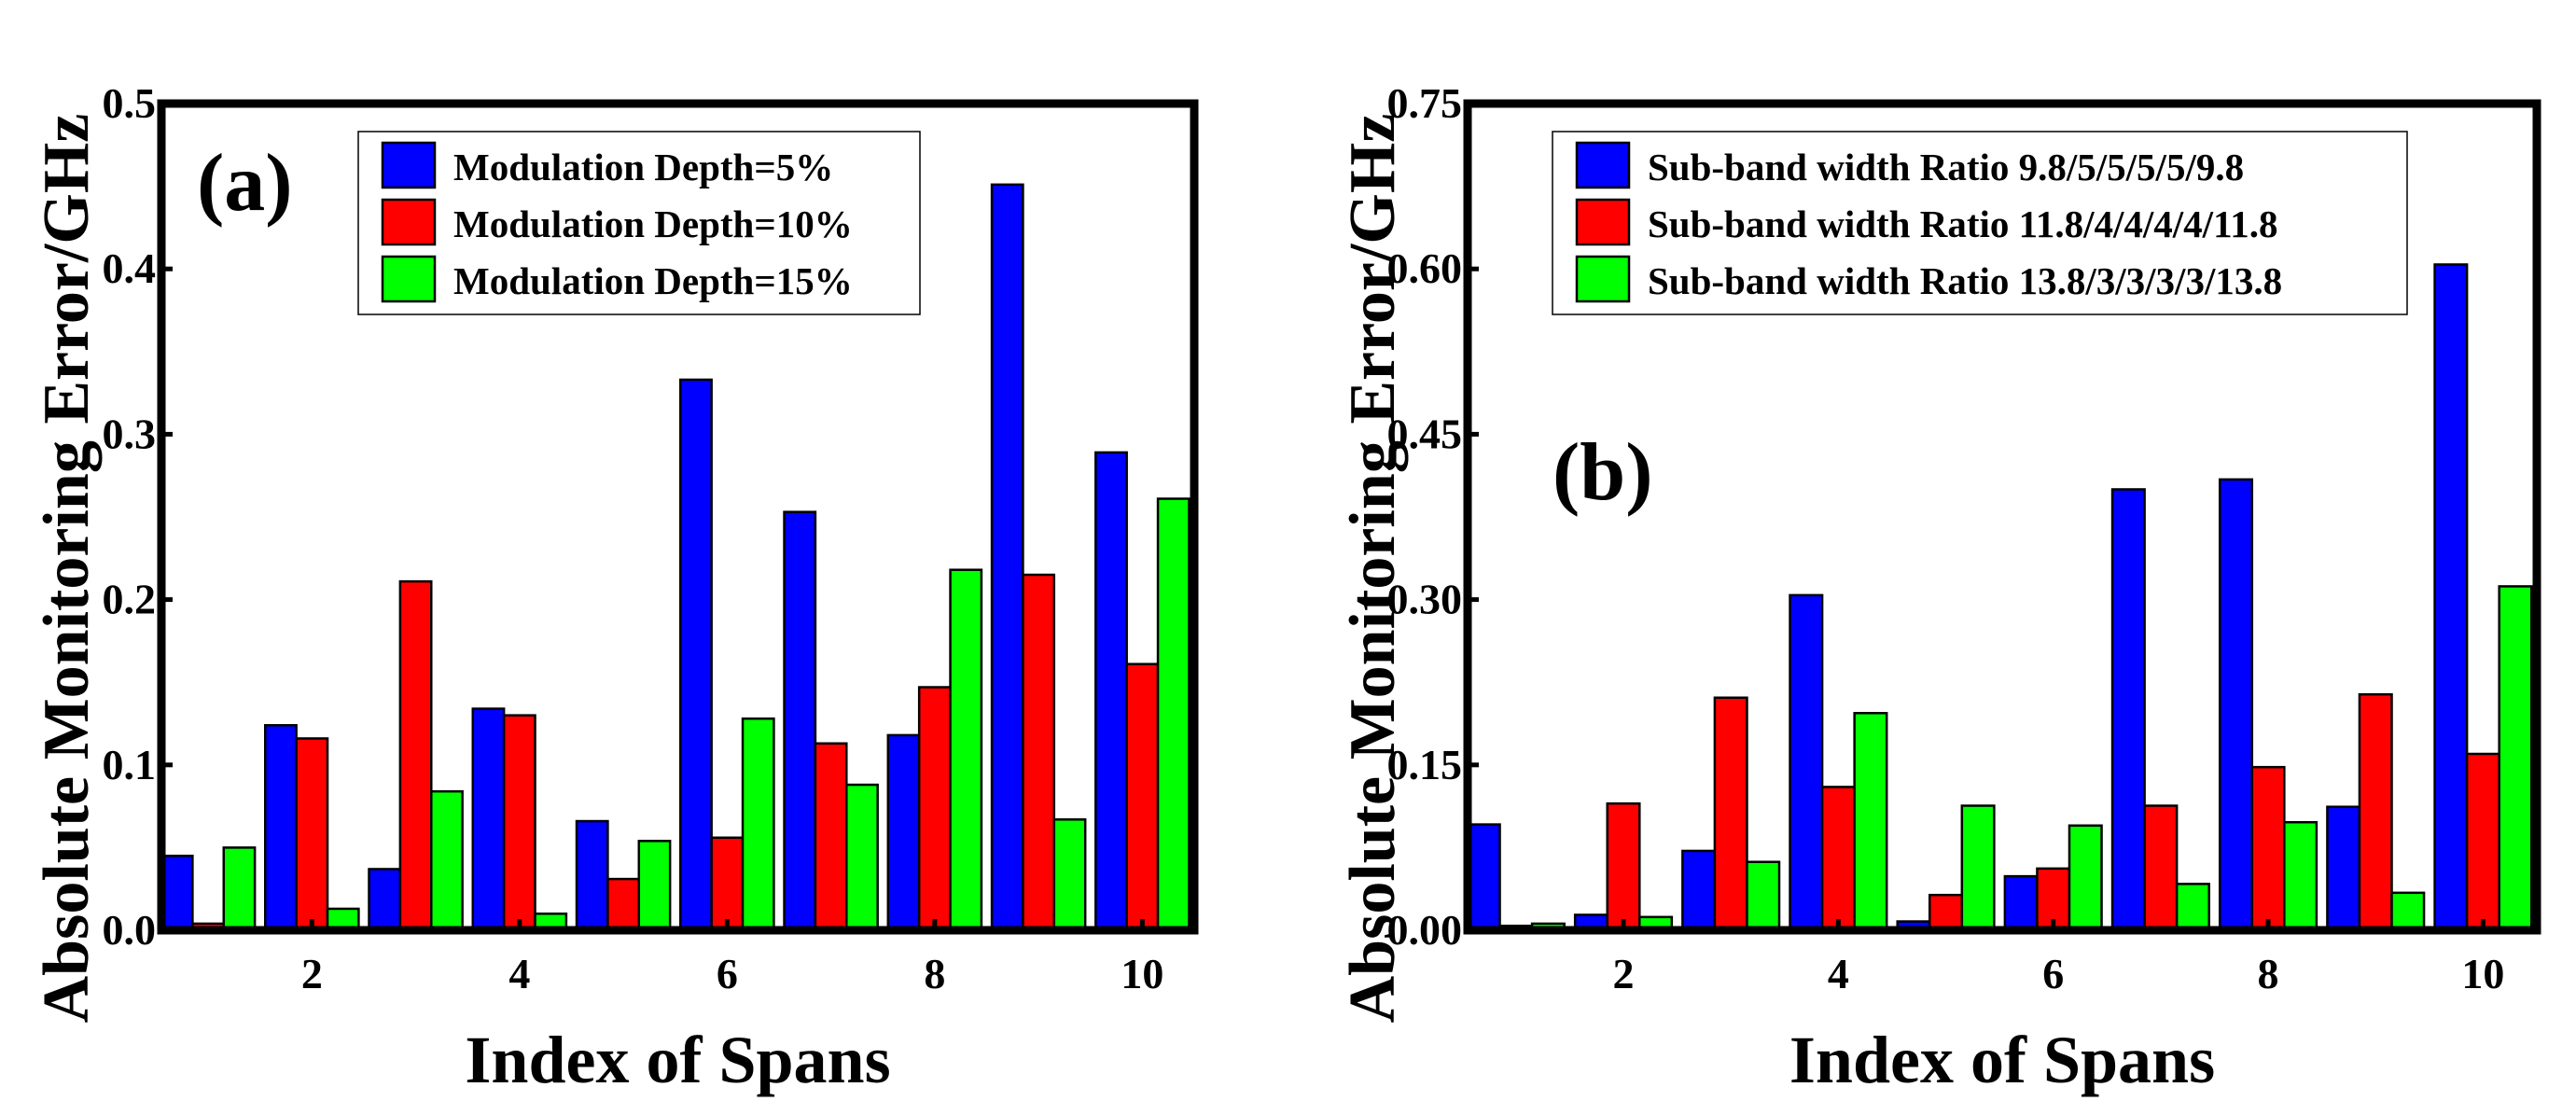 The width and height of the screenshot is (2576, 1115). What do you see at coordinates (1946, 167) in the screenshot?
I see `legend-label-series1: Sub-band width Ratio 9.8/5/5/5/5/9.8` at bounding box center [1946, 167].